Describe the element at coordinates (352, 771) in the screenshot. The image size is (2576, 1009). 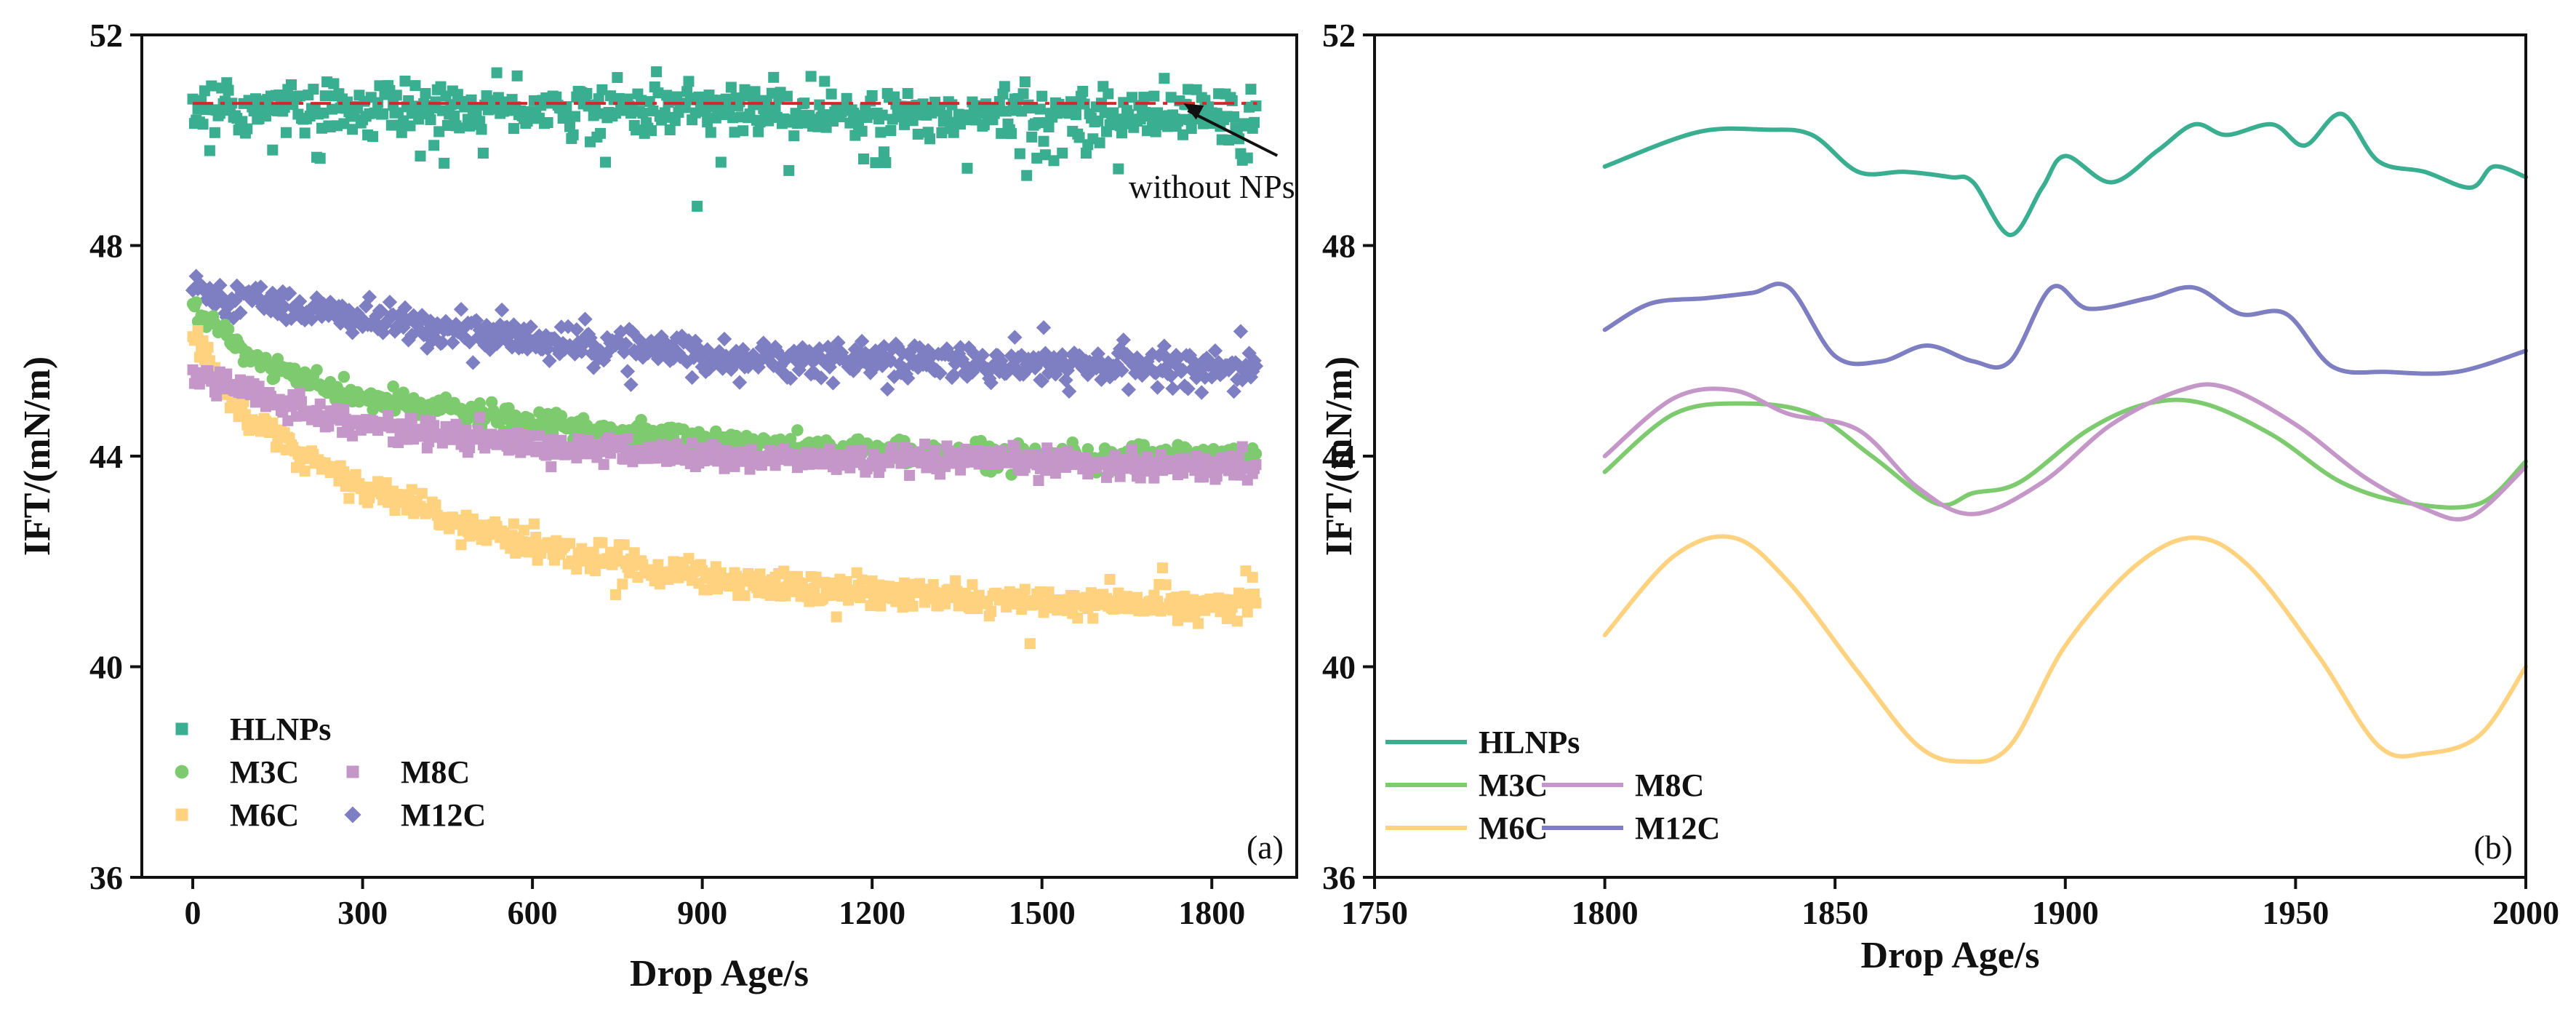
I see `legend-marker-m8c` at that location.